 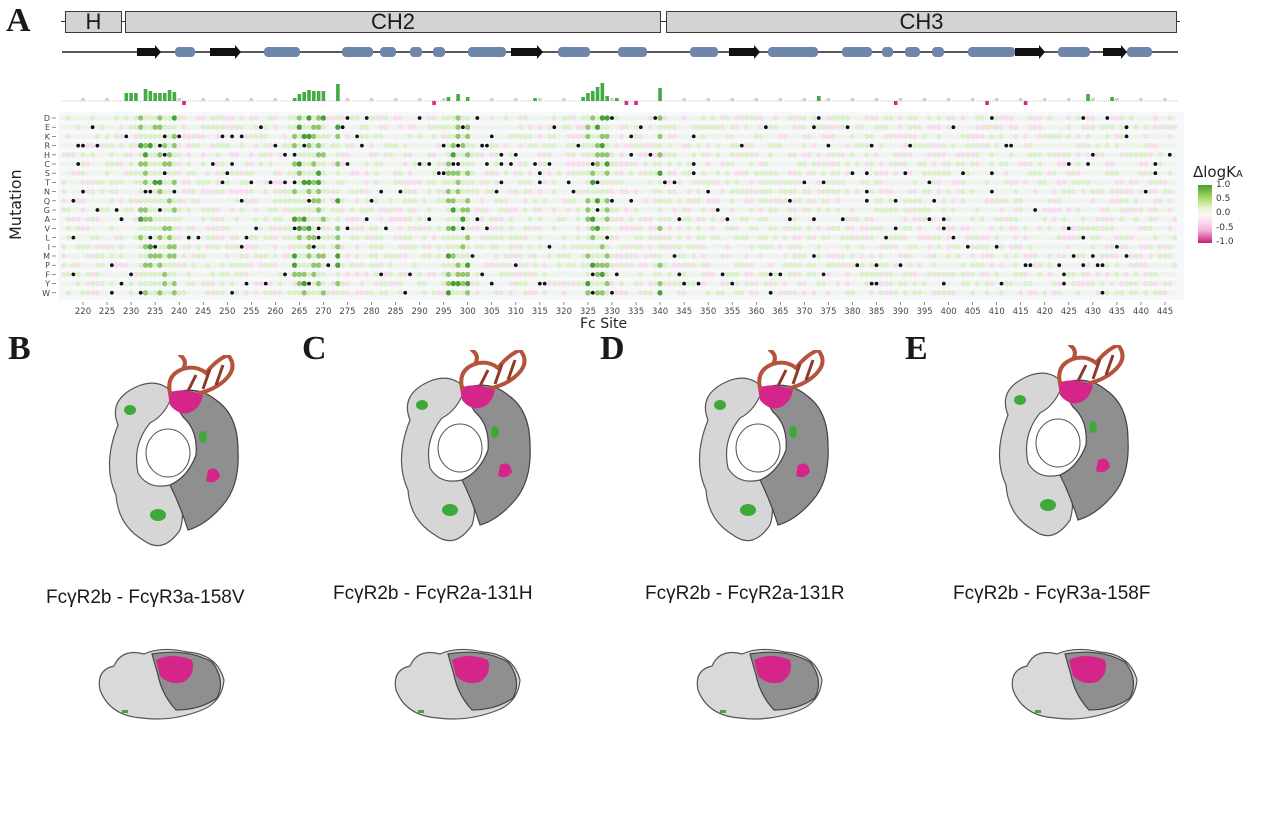 I want to click on panel-letter-d: D, so click(x=612, y=348).